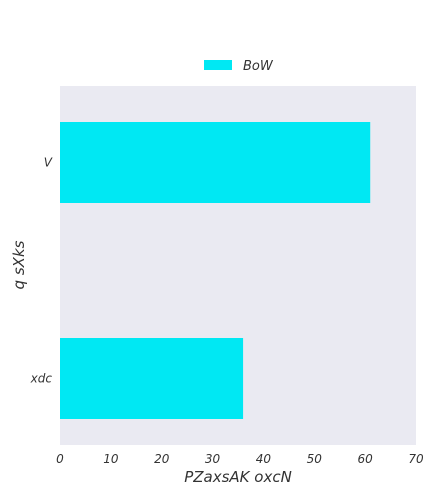  Describe the element at coordinates (215, 162) in the screenshot. I see `bar-v` at that location.